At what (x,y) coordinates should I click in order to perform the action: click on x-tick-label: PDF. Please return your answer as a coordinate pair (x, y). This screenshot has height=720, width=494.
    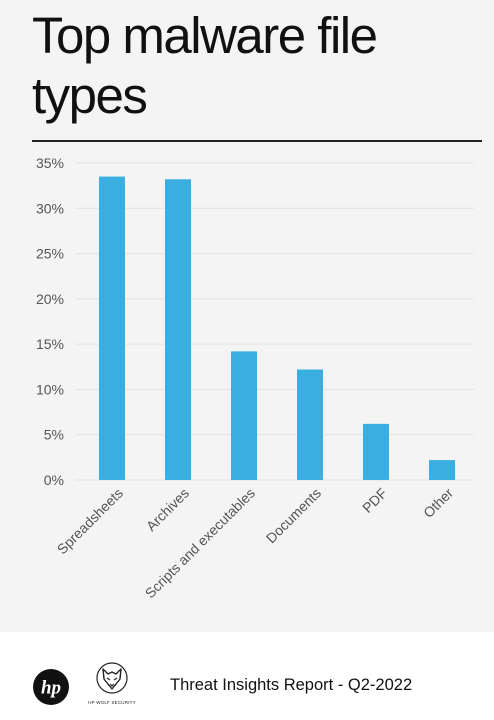
    Looking at the image, I should click on (374, 500).